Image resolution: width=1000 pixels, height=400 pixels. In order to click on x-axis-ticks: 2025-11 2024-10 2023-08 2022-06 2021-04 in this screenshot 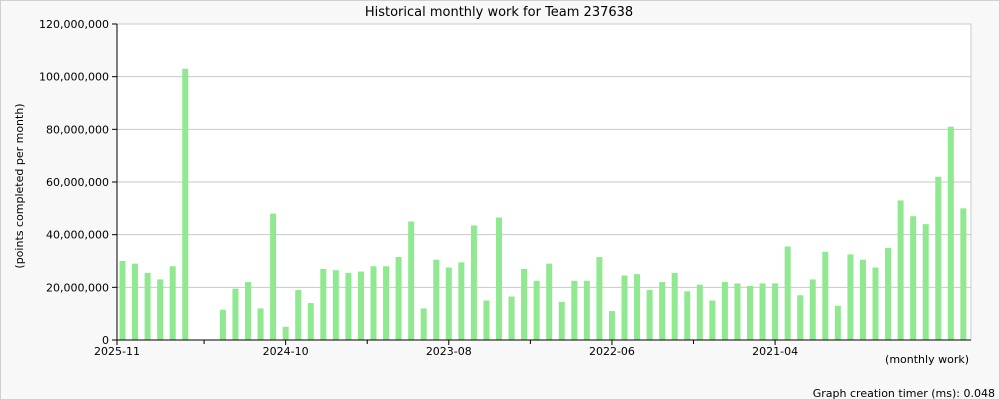, I will do `click(446, 349)`.